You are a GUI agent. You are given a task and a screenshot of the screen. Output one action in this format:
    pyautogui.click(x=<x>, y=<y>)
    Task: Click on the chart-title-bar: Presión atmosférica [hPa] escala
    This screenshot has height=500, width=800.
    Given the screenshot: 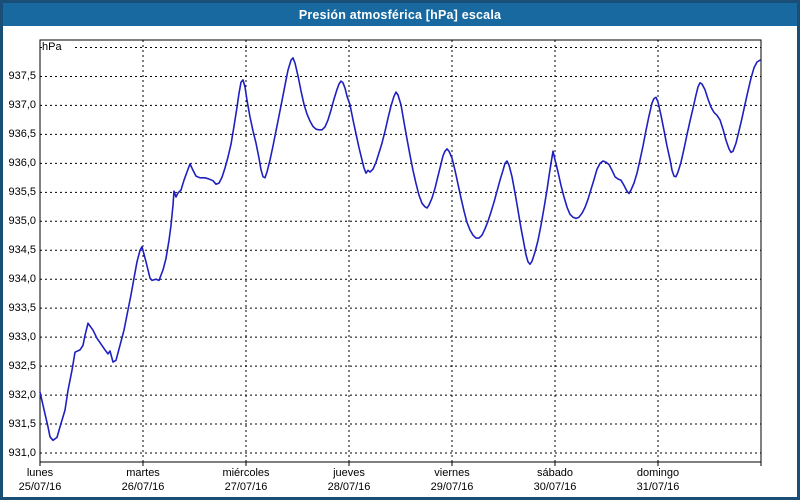 What is the action you would take?
    pyautogui.click(x=400, y=14)
    